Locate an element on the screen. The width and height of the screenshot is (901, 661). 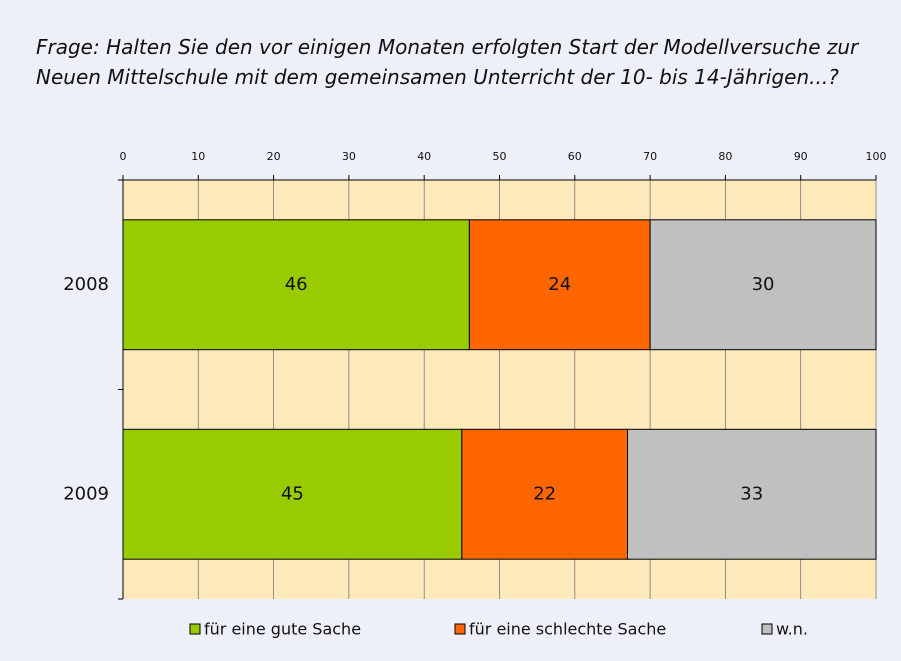
y-tick-label: 2009 is located at coordinates (86, 493).